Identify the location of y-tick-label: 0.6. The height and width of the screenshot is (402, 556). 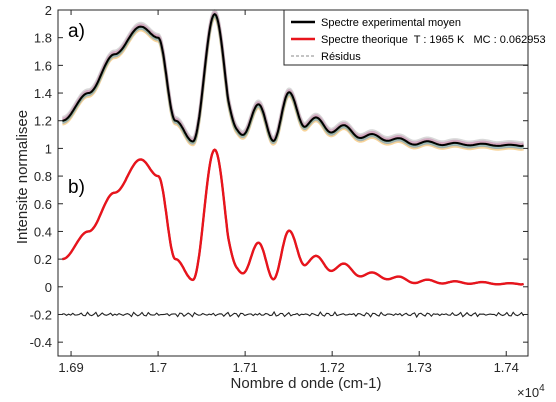
(43, 204).